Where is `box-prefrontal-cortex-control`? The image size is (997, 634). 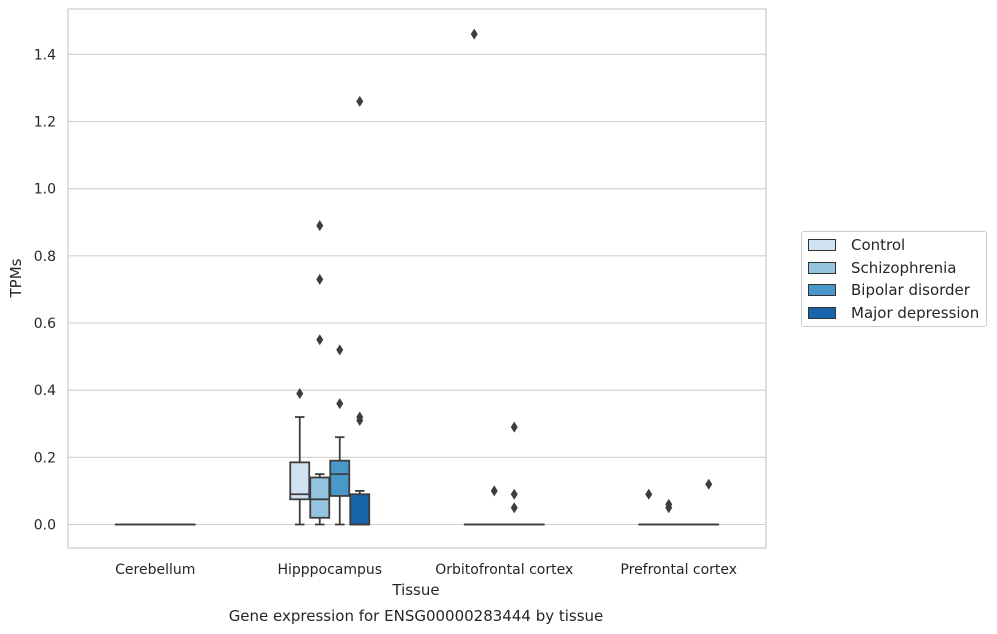
box-prefrontal-cortex-control is located at coordinates (649, 507).